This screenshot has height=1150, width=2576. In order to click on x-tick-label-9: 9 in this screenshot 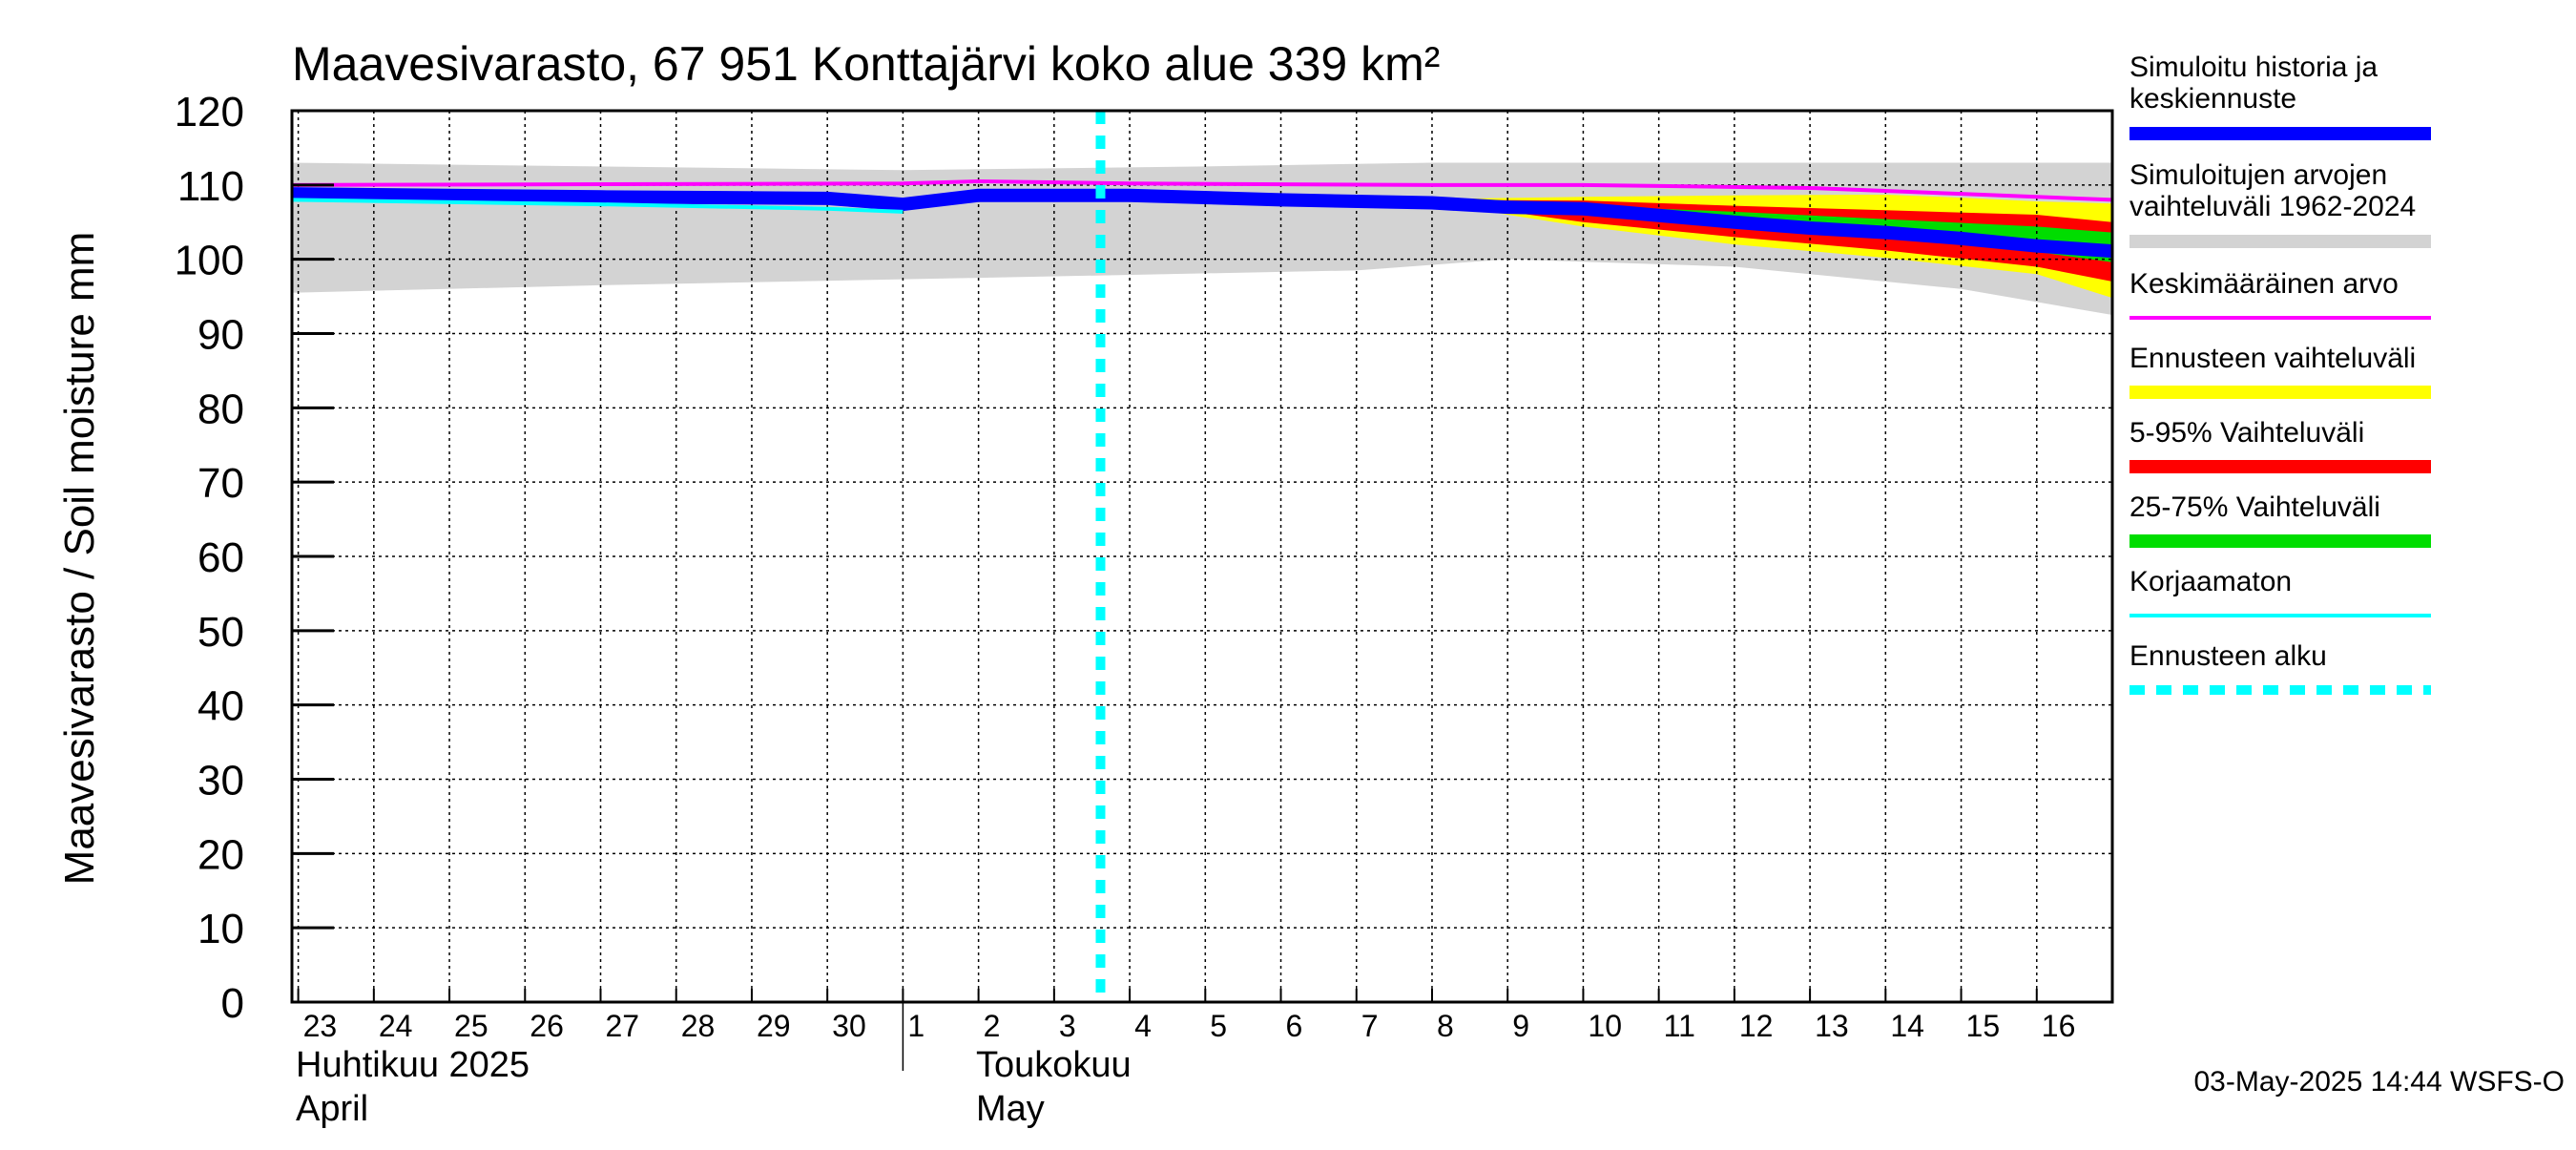, I will do `click(1520, 1026)`.